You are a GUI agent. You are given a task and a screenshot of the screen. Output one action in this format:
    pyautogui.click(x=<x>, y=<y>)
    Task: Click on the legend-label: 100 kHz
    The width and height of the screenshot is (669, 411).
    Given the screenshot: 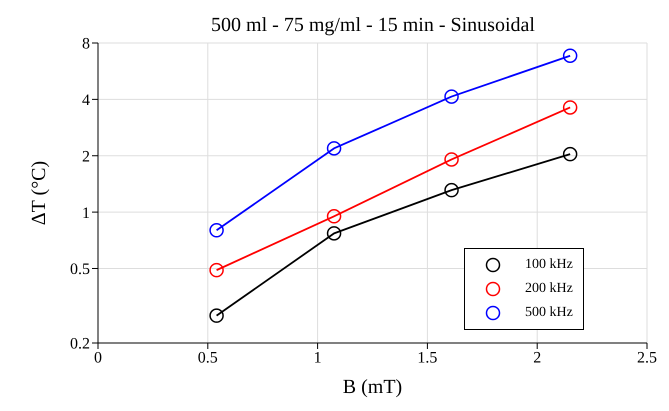 What is the action you would take?
    pyautogui.click(x=549, y=265)
    